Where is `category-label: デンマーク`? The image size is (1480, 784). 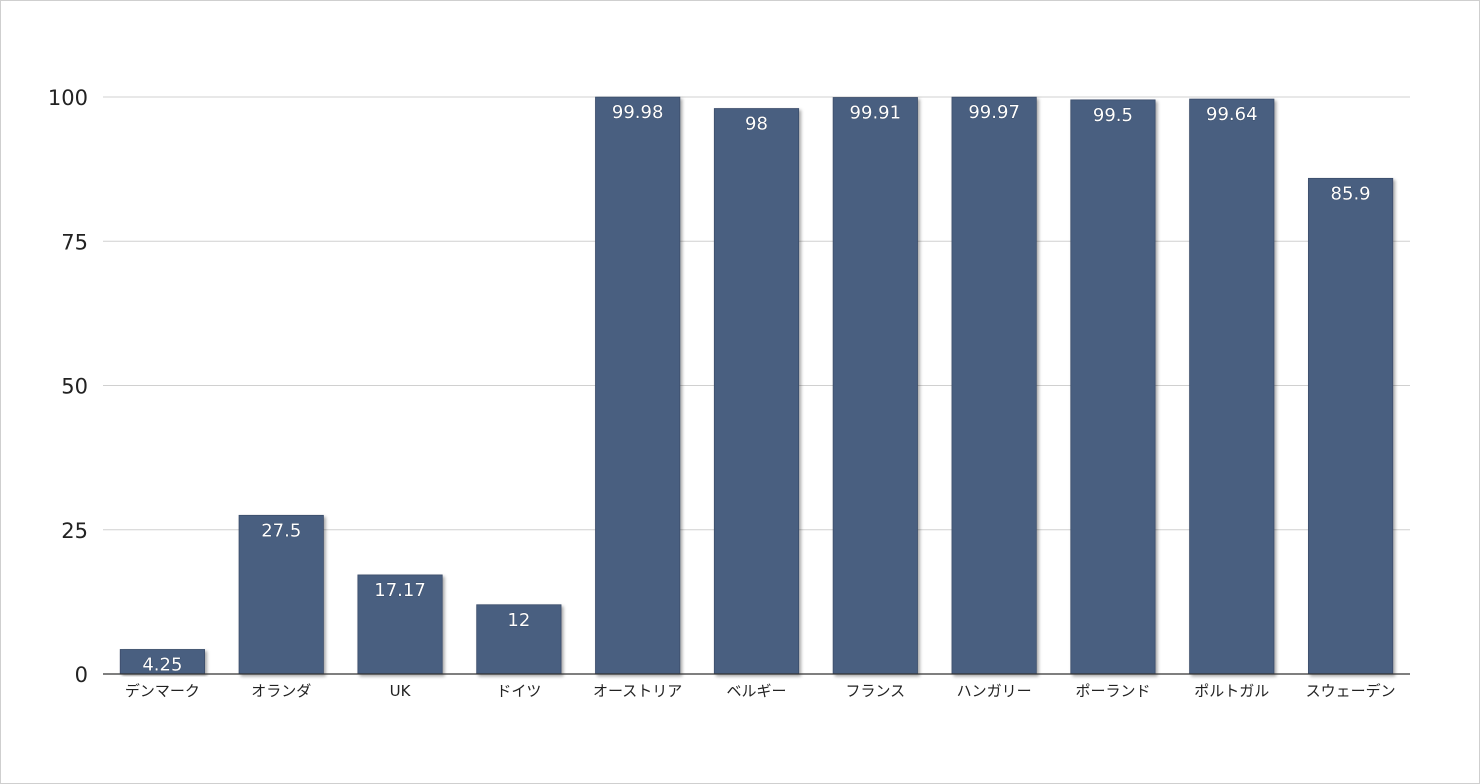
category-label: デンマーク is located at coordinates (162, 691).